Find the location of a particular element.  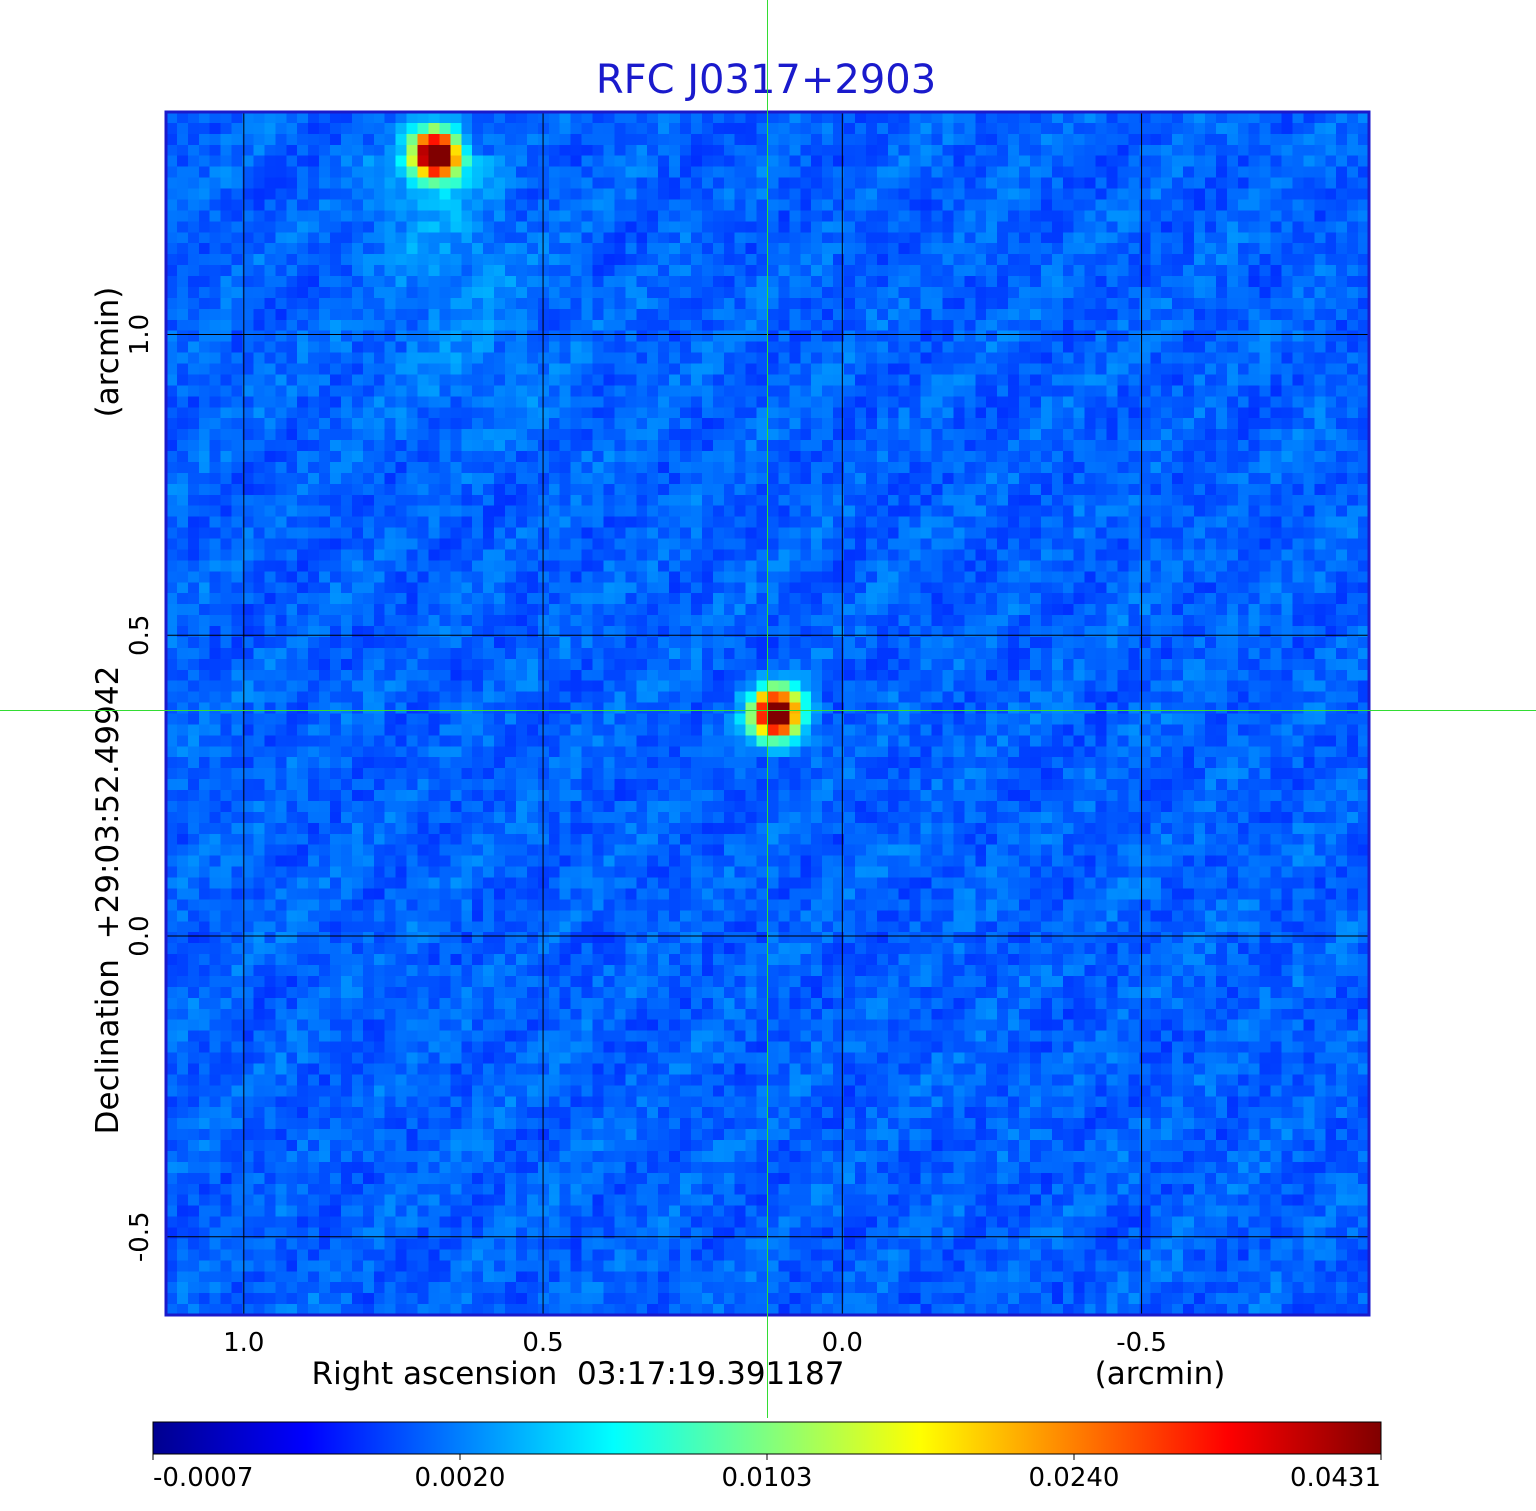

colorbar-tick-label: 0.0103 is located at coordinates (767, 1478).